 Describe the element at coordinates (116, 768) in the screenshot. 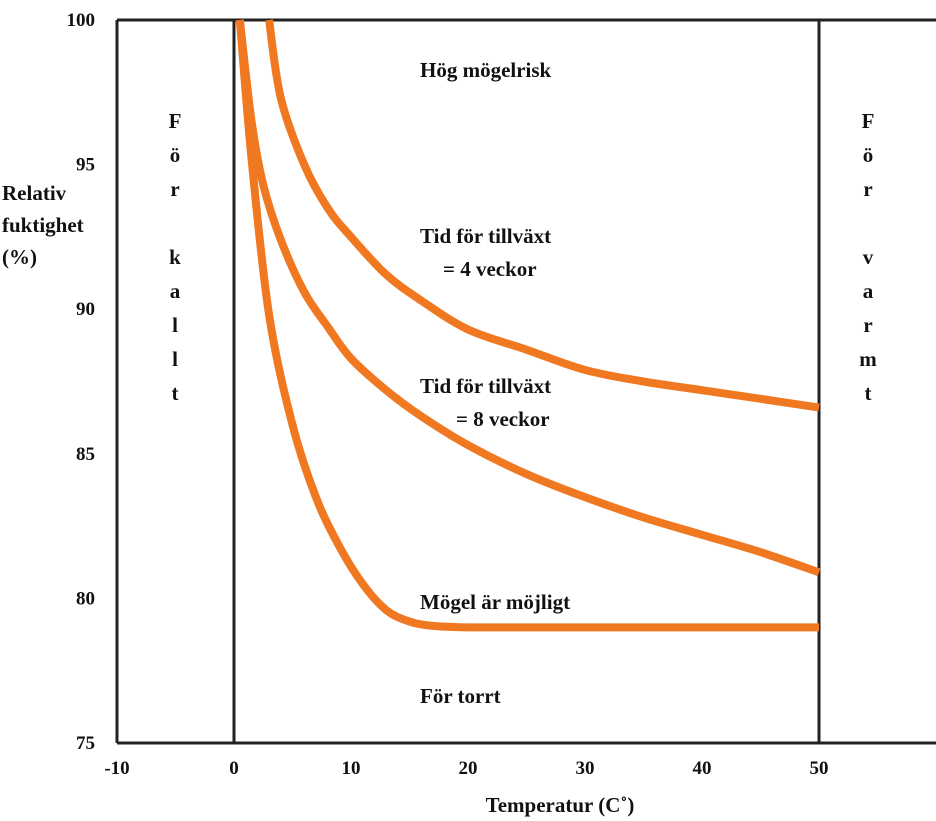

I see `x-tick-label: -10` at that location.